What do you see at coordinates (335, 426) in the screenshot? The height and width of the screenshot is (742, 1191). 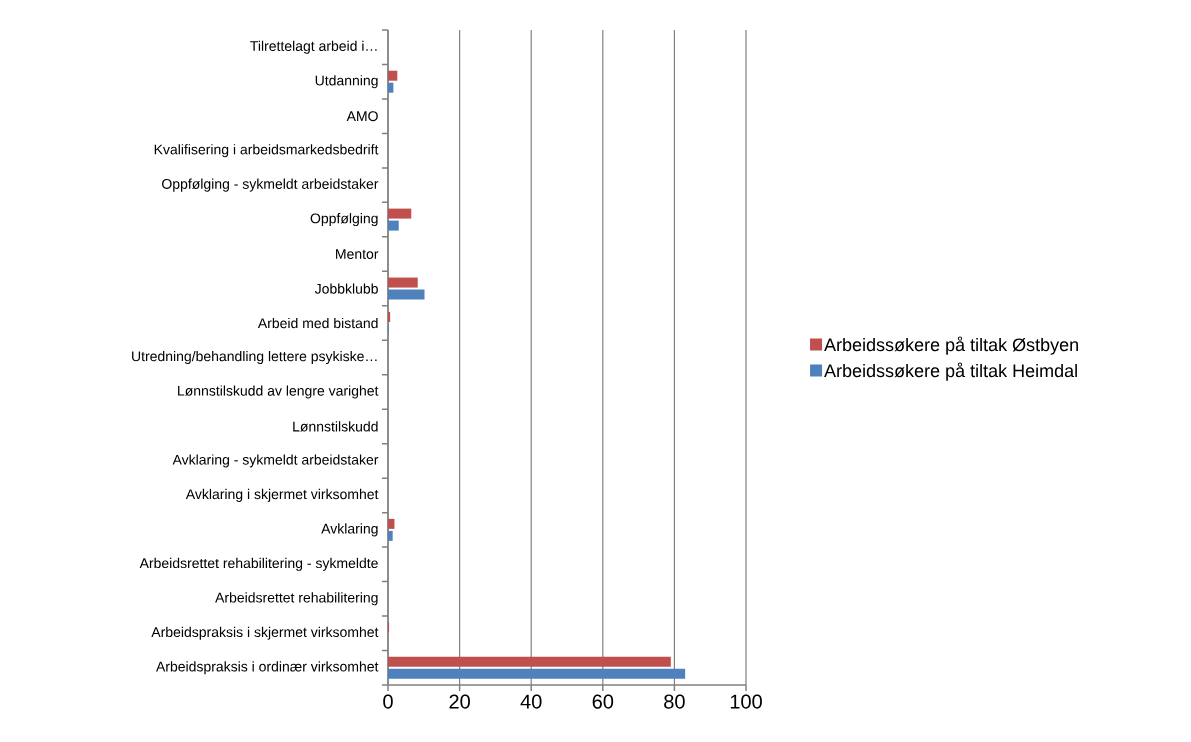 I see `y-tick-label: Lønnstilskudd` at bounding box center [335, 426].